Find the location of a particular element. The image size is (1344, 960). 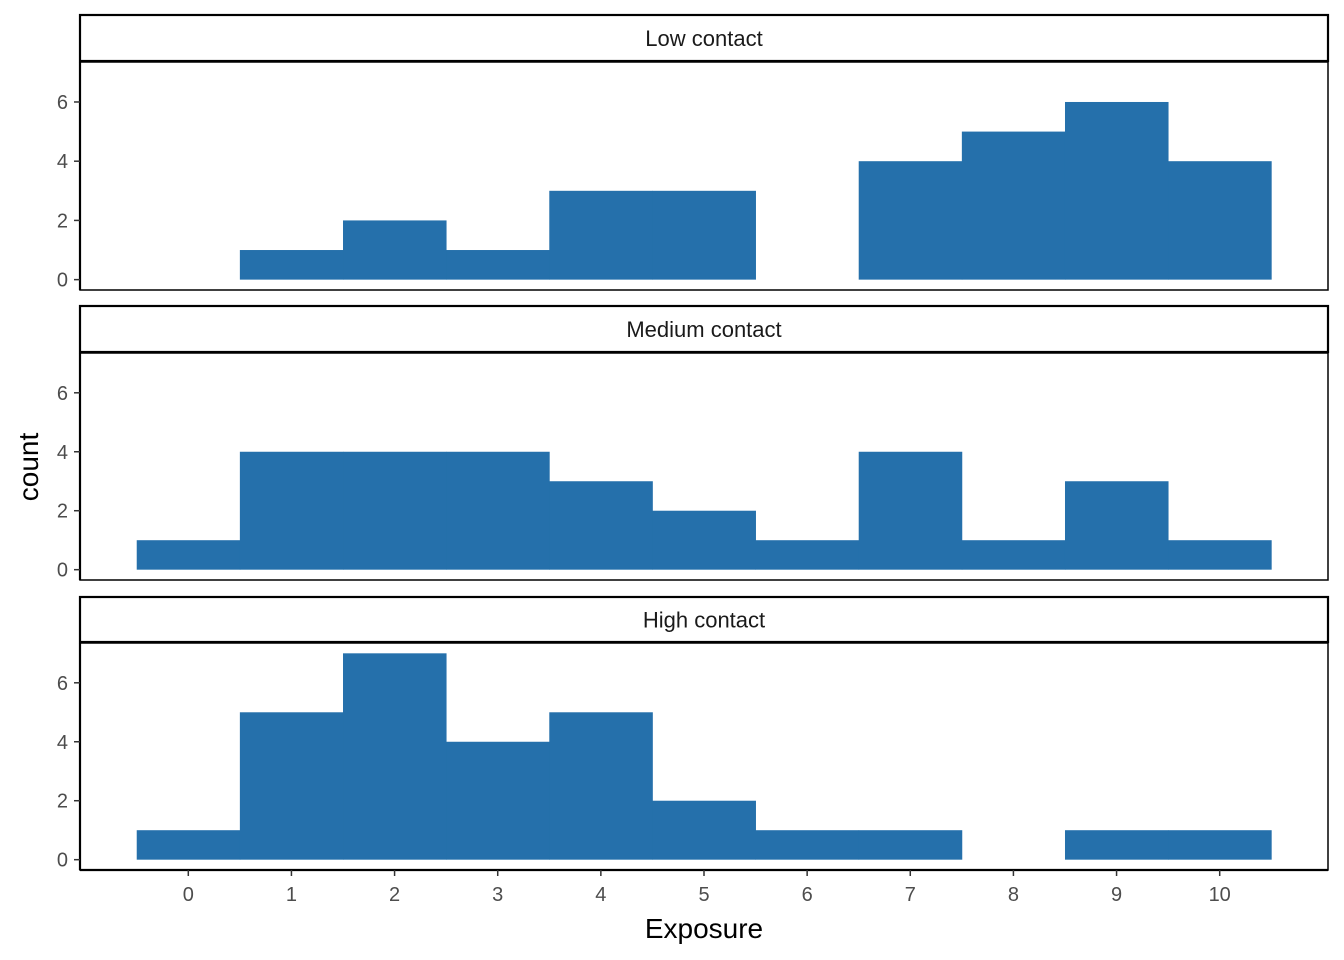

x-tick-label: 10 is located at coordinates (1220, 895).